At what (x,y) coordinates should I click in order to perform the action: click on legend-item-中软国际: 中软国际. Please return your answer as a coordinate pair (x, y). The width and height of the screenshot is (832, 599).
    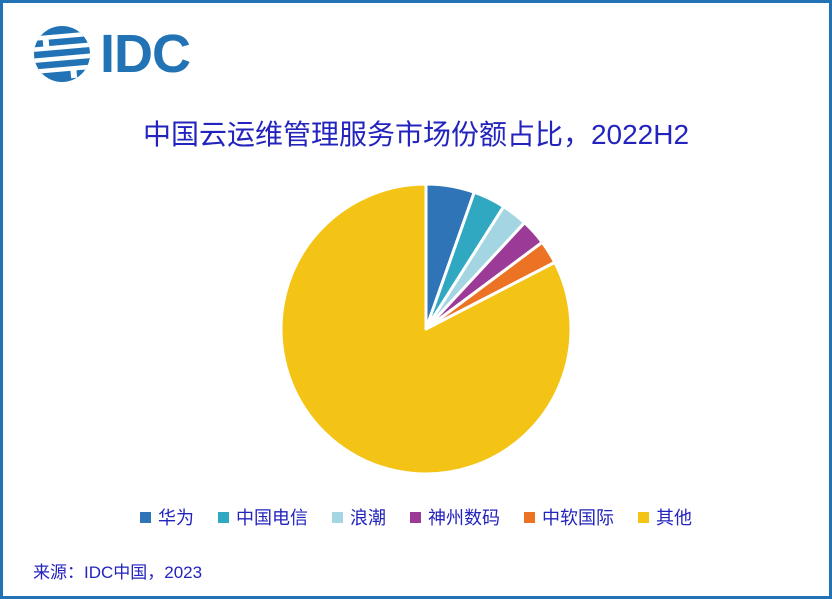
    Looking at the image, I should click on (569, 517).